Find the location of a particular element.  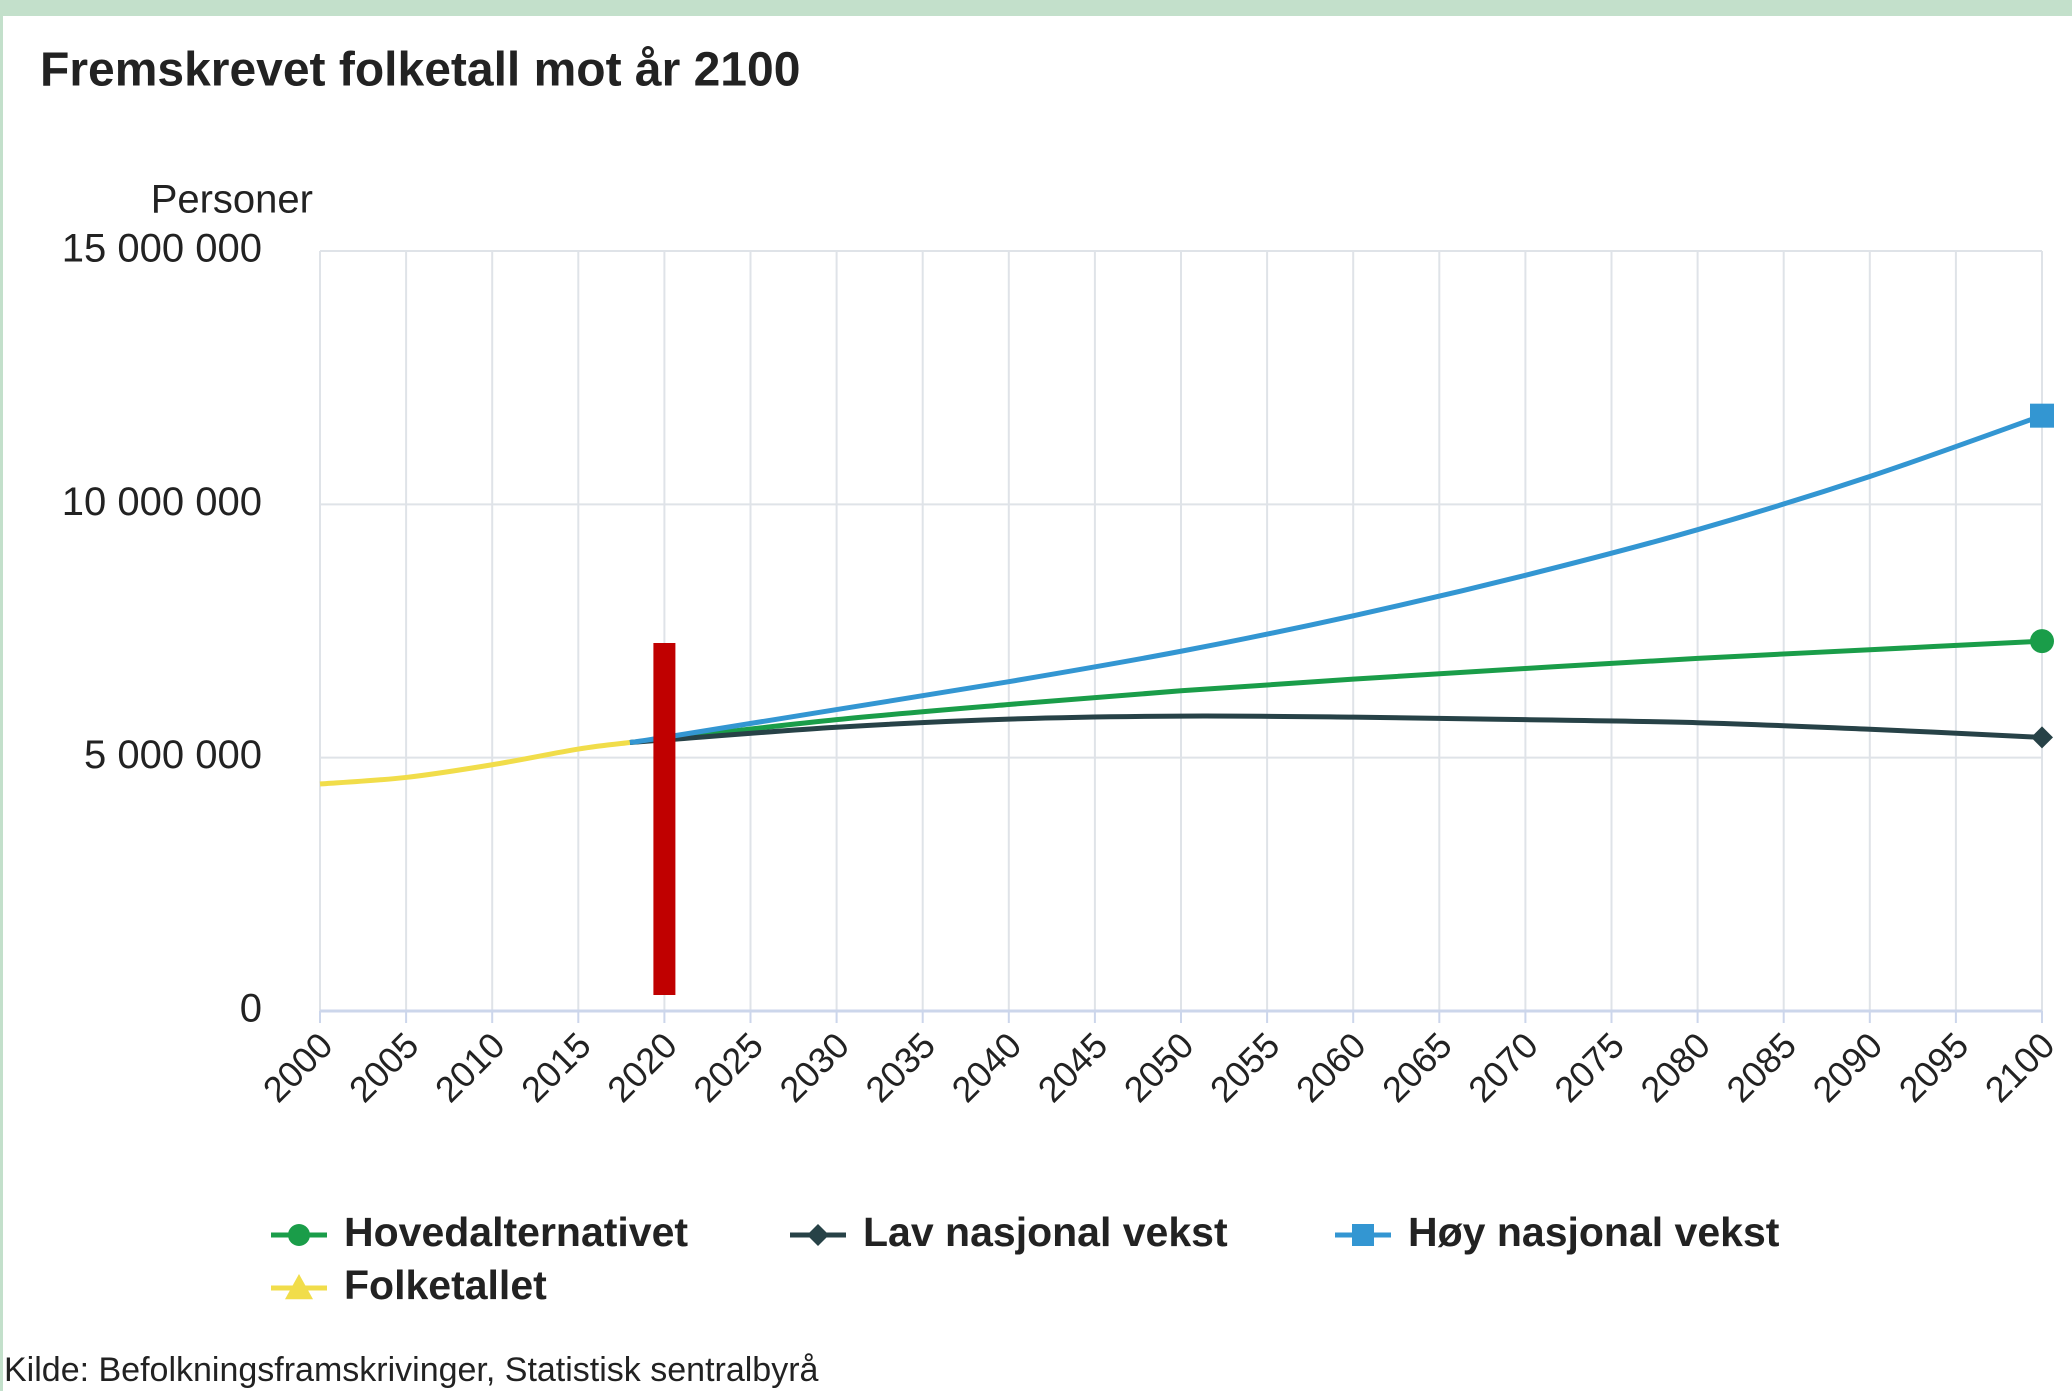

x-tick-label: 2080 is located at coordinates (1675, 1067).